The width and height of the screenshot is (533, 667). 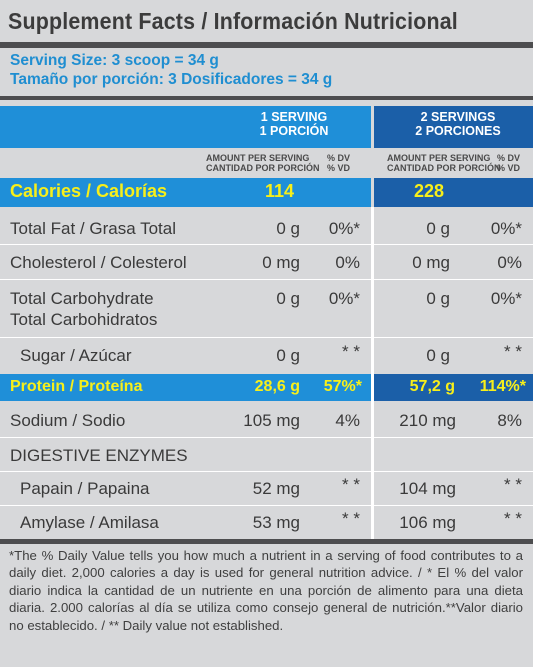 What do you see at coordinates (431, 262) in the screenshot?
I see `chol-amount-two: 0 mg` at bounding box center [431, 262].